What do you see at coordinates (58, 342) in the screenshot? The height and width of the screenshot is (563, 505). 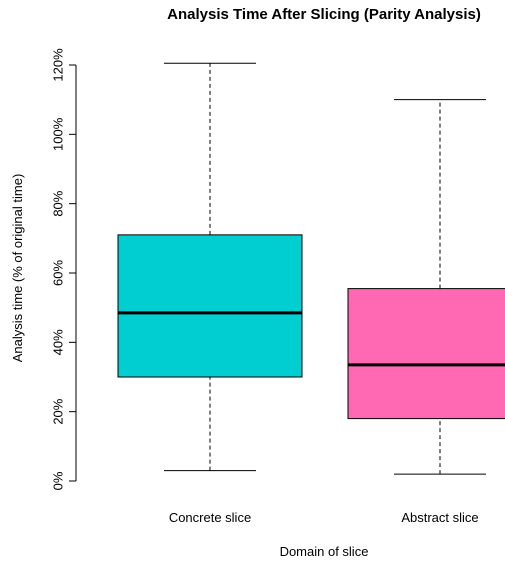 I see `y-tick-label: 40%` at bounding box center [58, 342].